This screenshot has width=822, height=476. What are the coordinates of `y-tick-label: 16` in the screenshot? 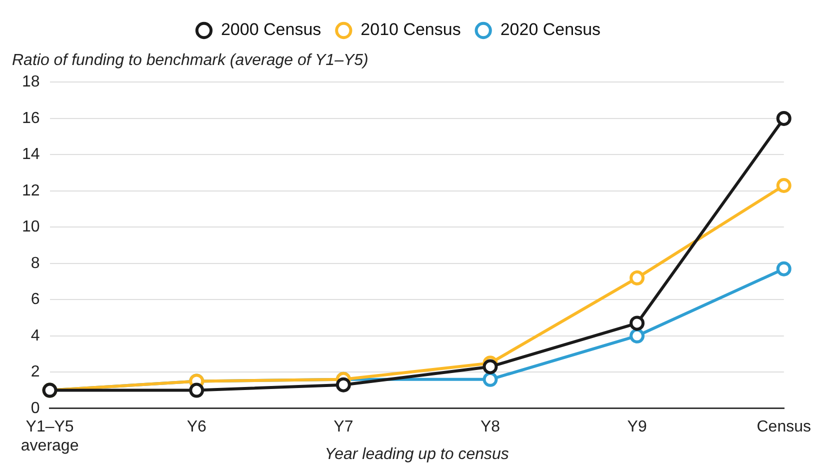 It's located at (31, 118).